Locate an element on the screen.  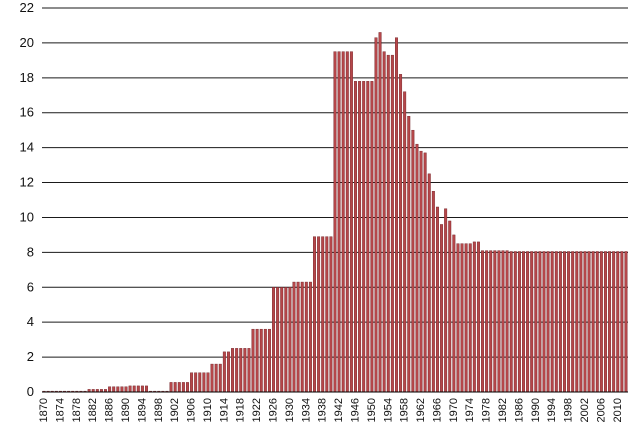
y-tick-label: 0 is located at coordinates (30, 391).